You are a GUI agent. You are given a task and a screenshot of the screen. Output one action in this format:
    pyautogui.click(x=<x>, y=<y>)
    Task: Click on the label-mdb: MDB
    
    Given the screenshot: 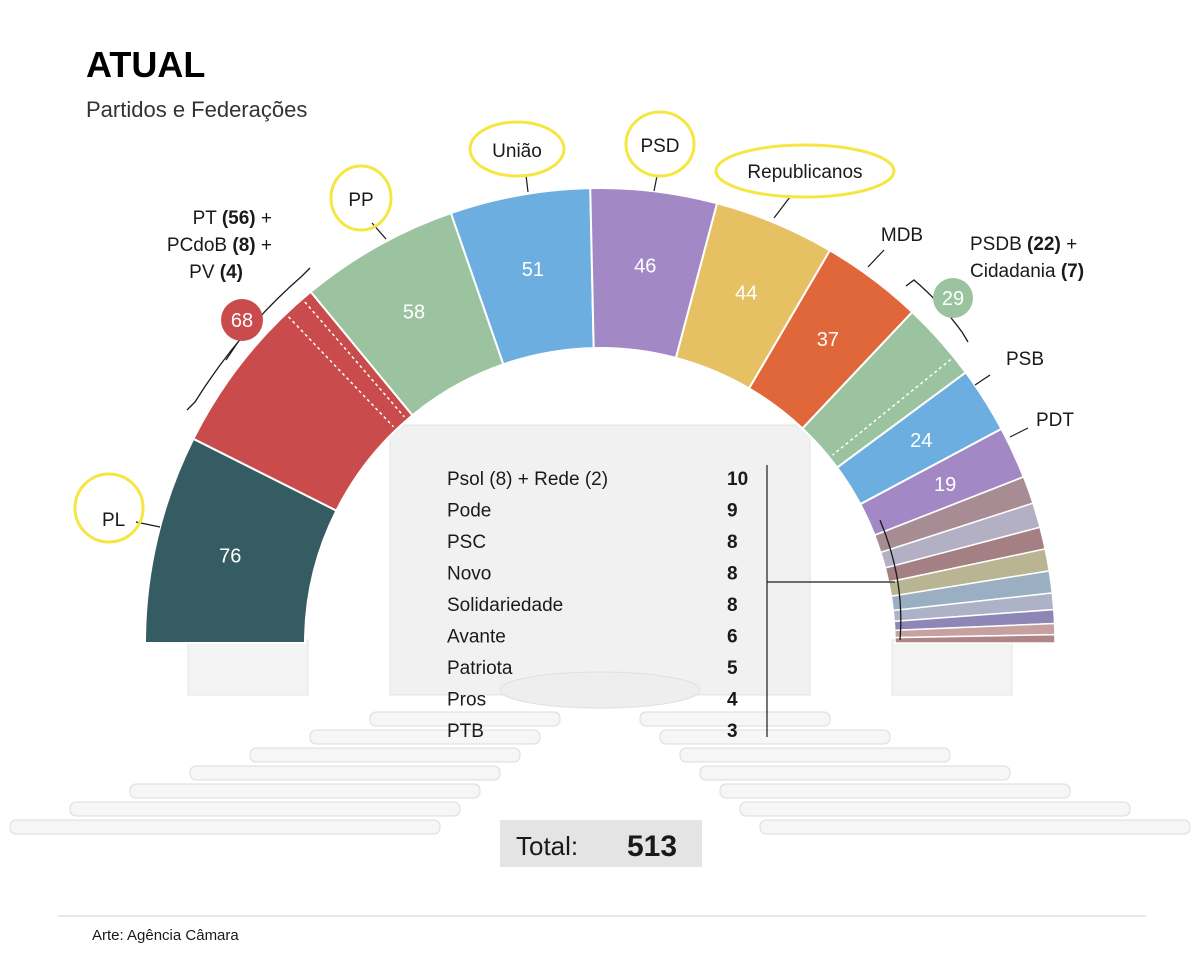 What is the action you would take?
    pyautogui.click(x=902, y=235)
    